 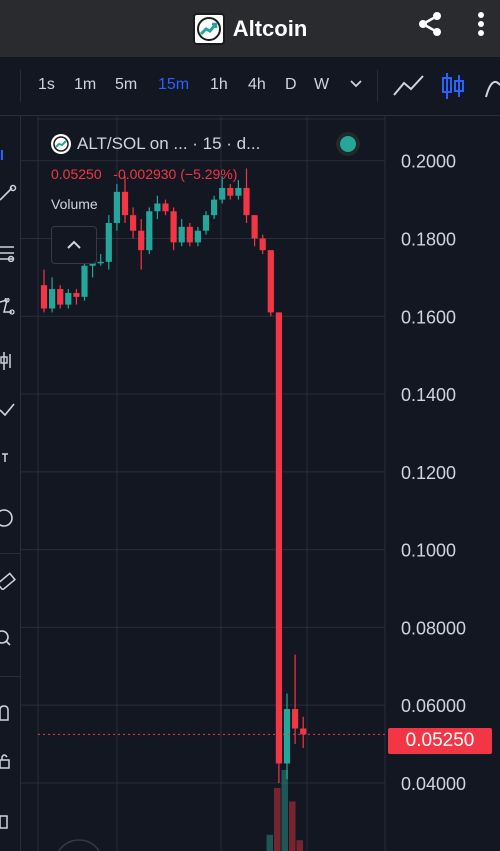 I want to click on ruler-icon, so click(x=9, y=581).